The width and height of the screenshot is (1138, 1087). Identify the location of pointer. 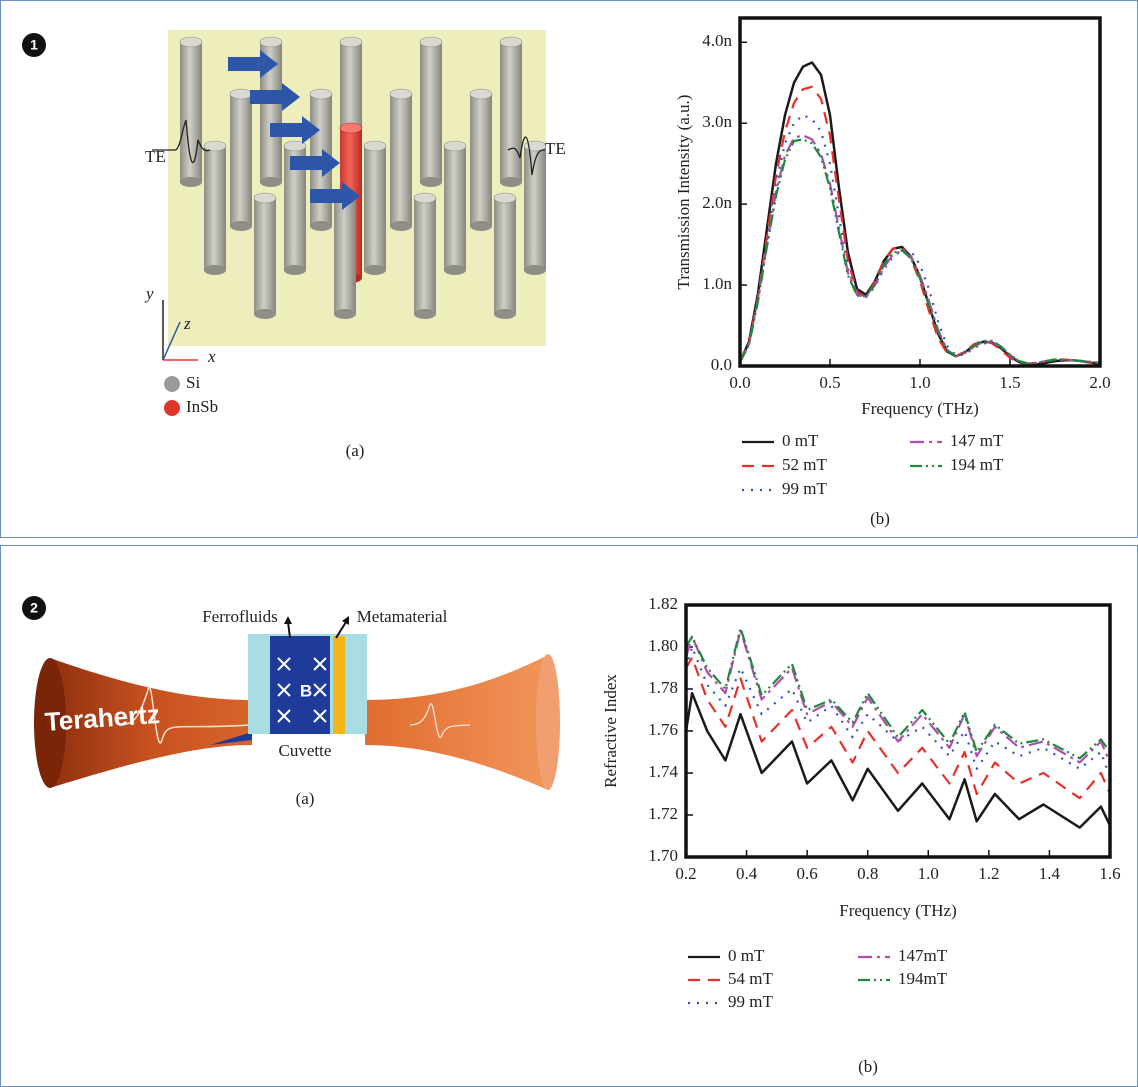
(341, 630).